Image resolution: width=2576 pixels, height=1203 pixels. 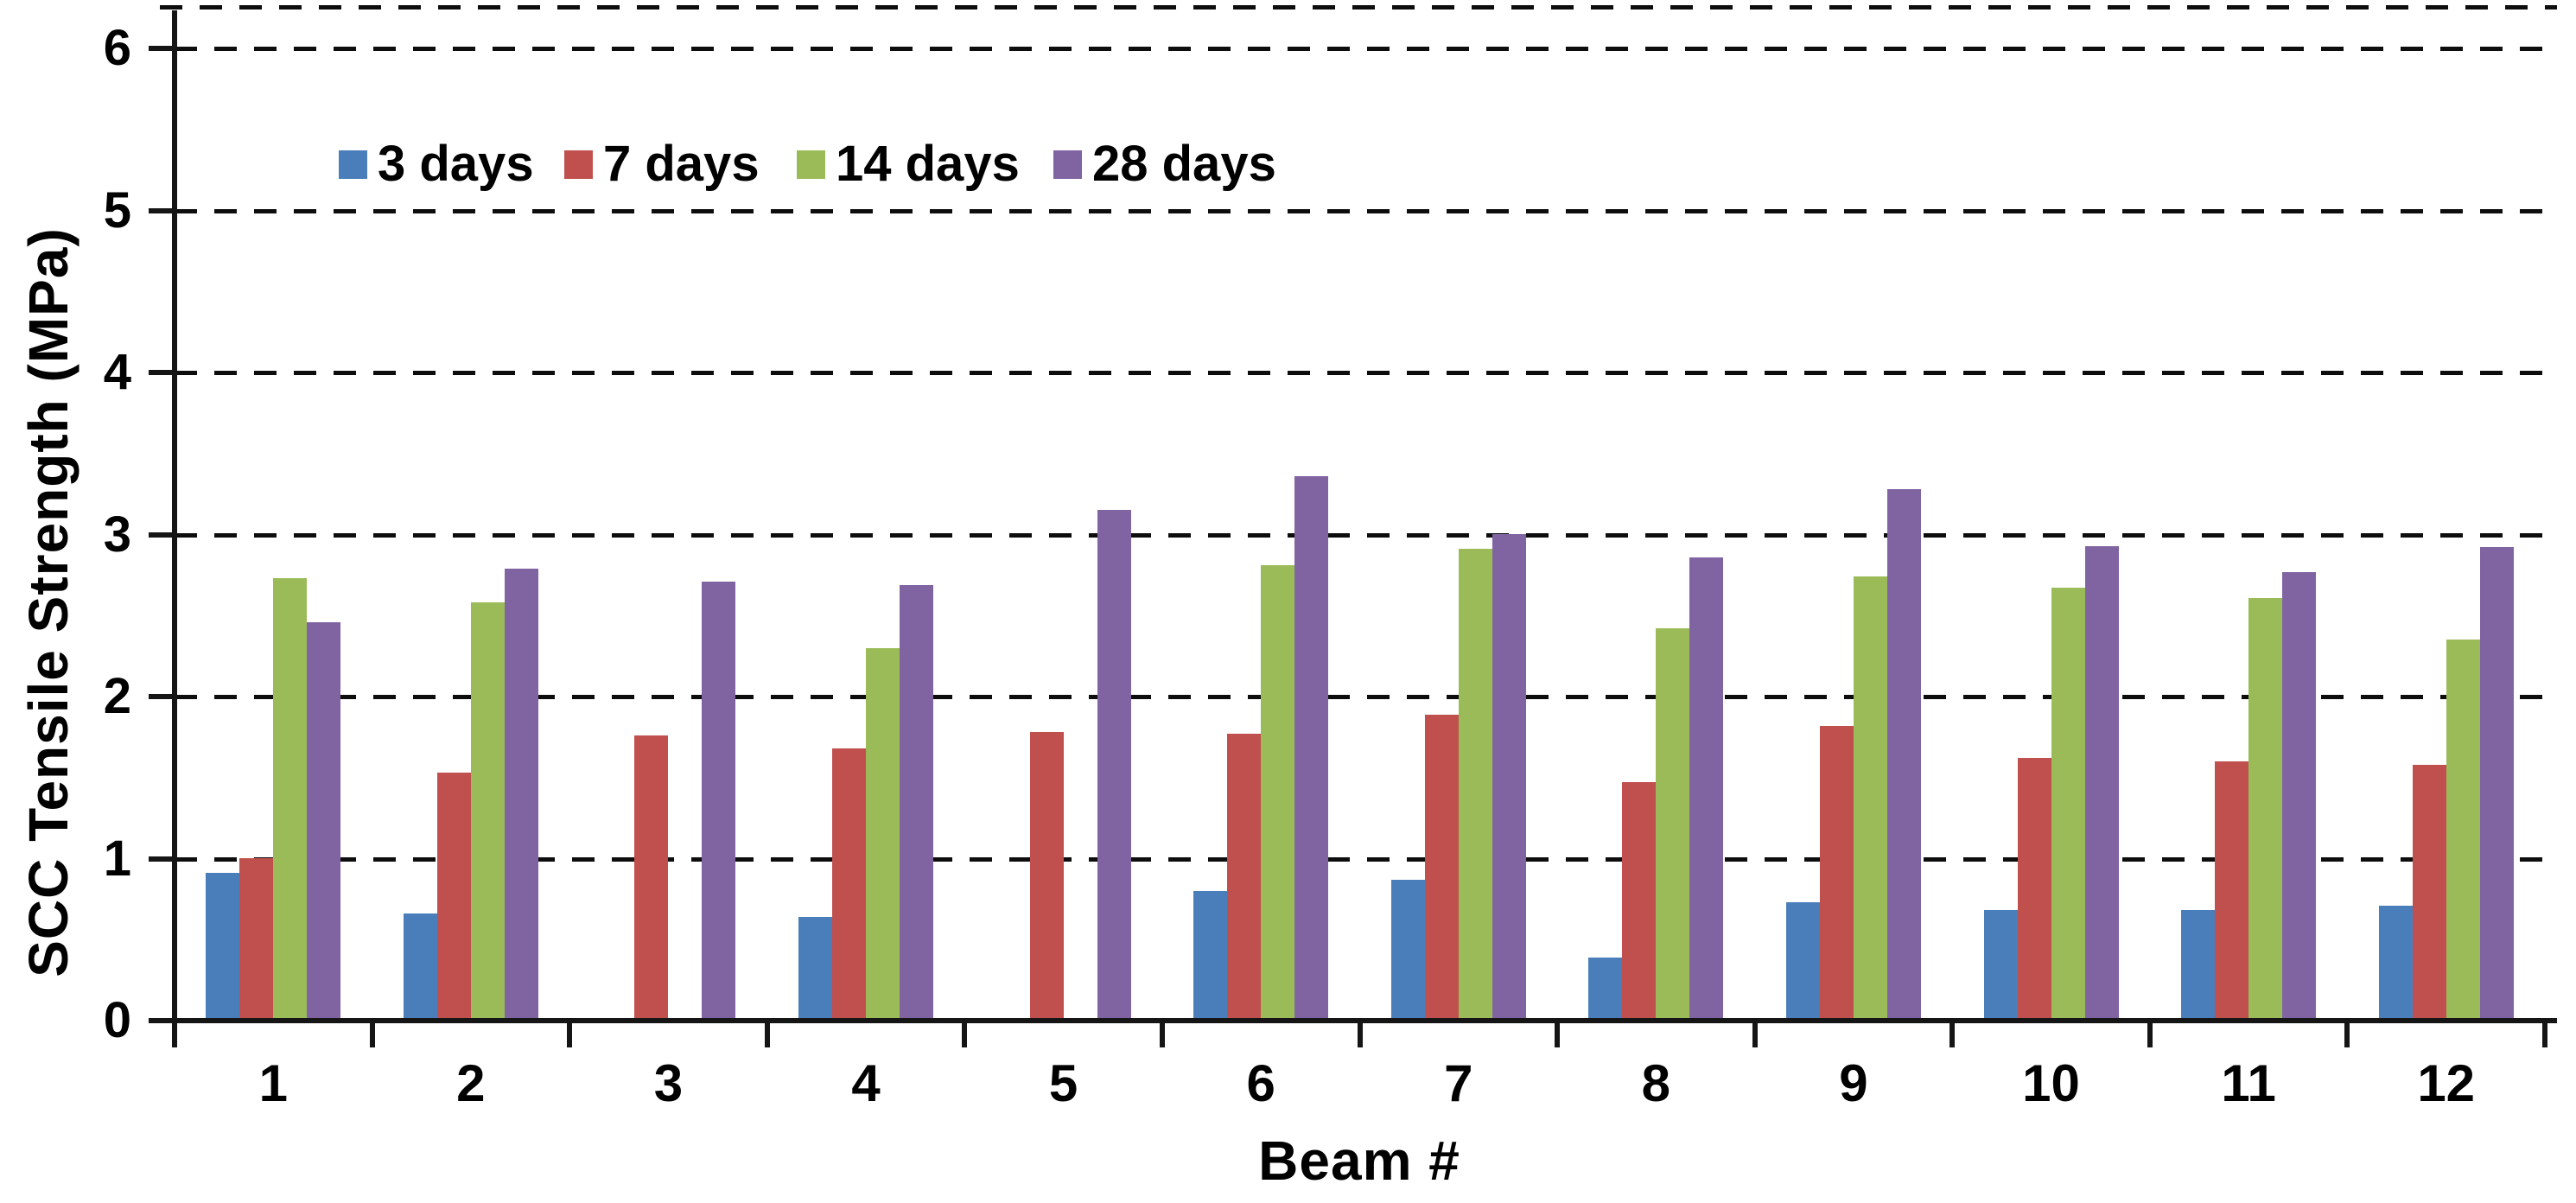 I want to click on legend-item-3-days: 3 days, so click(x=437, y=165).